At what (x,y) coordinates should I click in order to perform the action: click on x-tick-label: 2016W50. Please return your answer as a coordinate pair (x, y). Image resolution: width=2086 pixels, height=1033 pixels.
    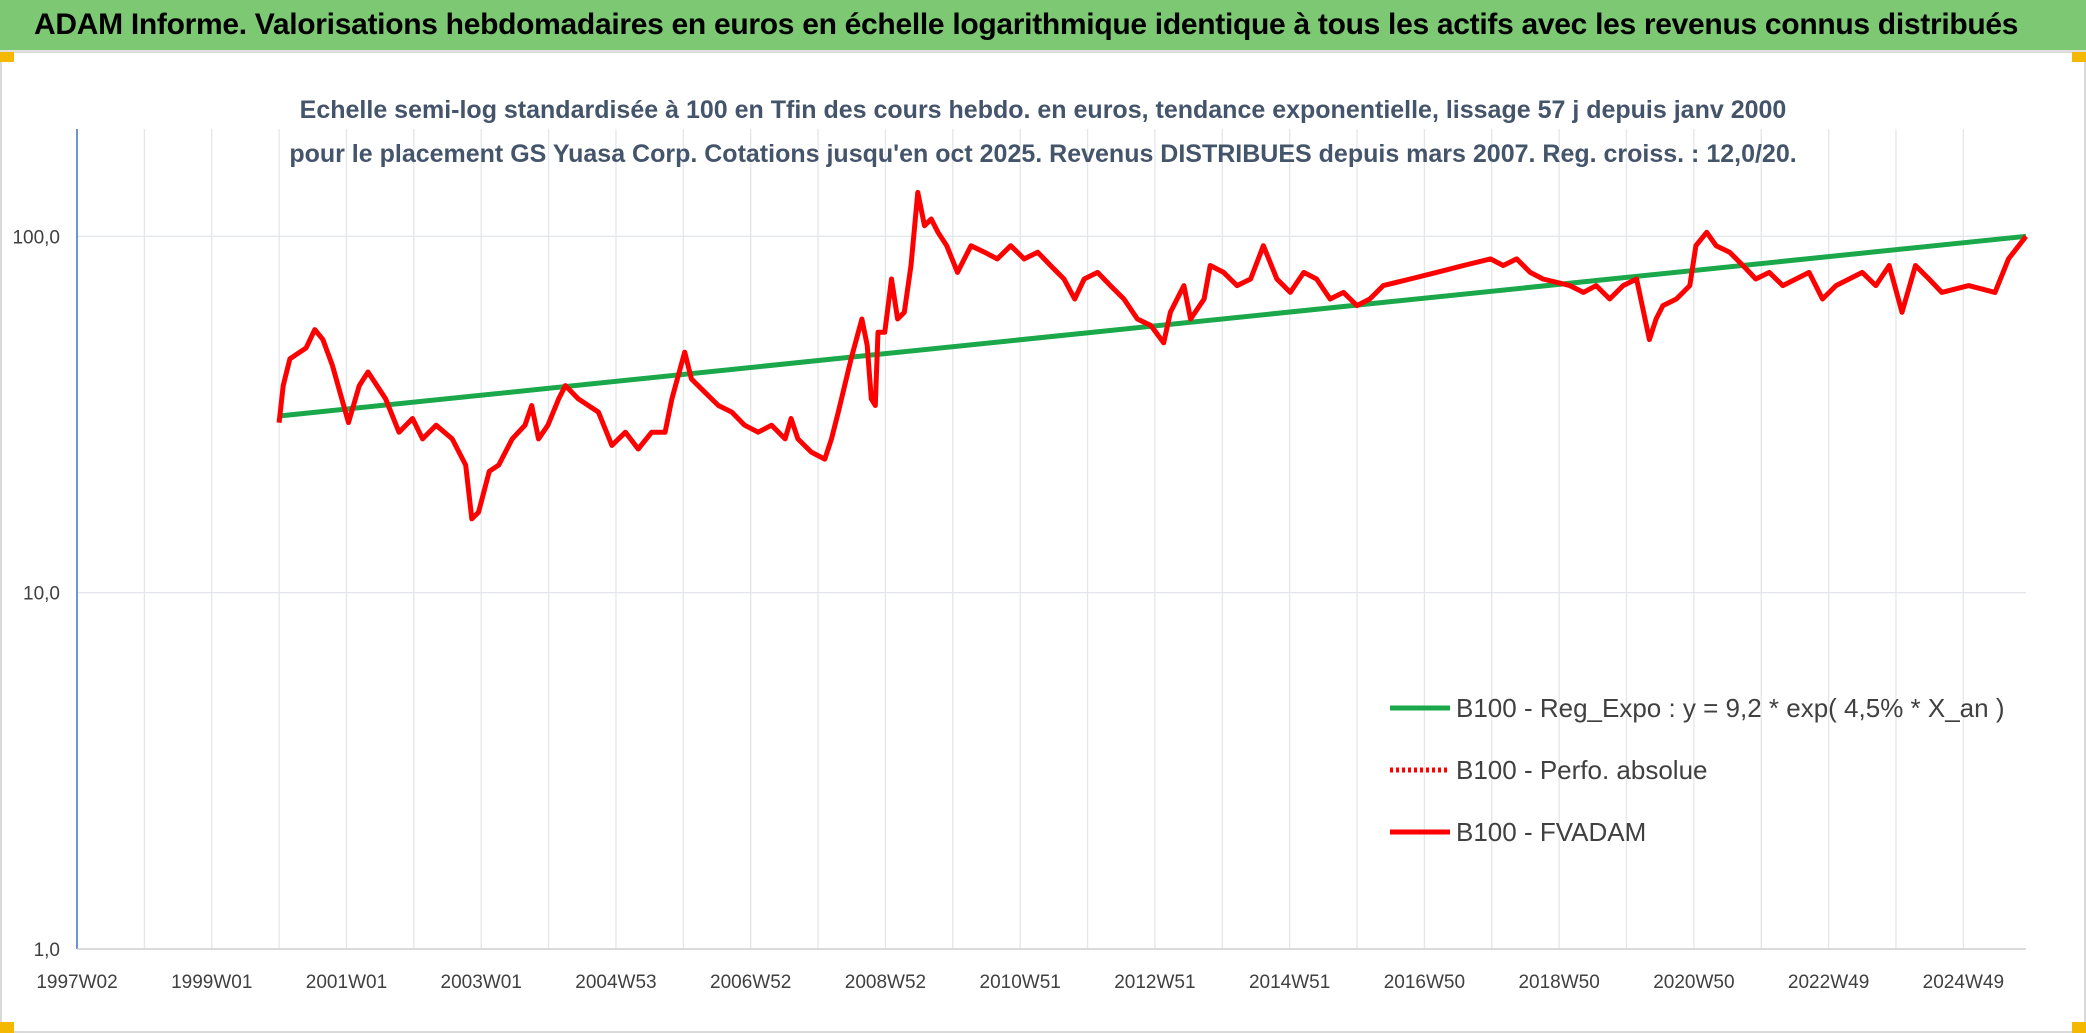
    Looking at the image, I should click on (1424, 982).